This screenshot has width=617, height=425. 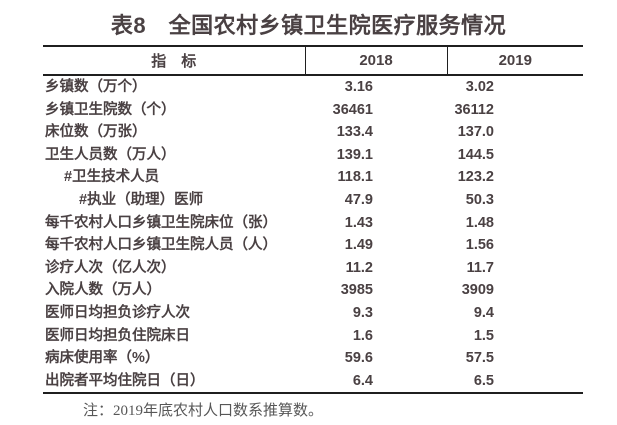 What do you see at coordinates (313, 336) in the screenshot?
I see `table-row: 医师日均担负住院床日 1.6 1.5` at bounding box center [313, 336].